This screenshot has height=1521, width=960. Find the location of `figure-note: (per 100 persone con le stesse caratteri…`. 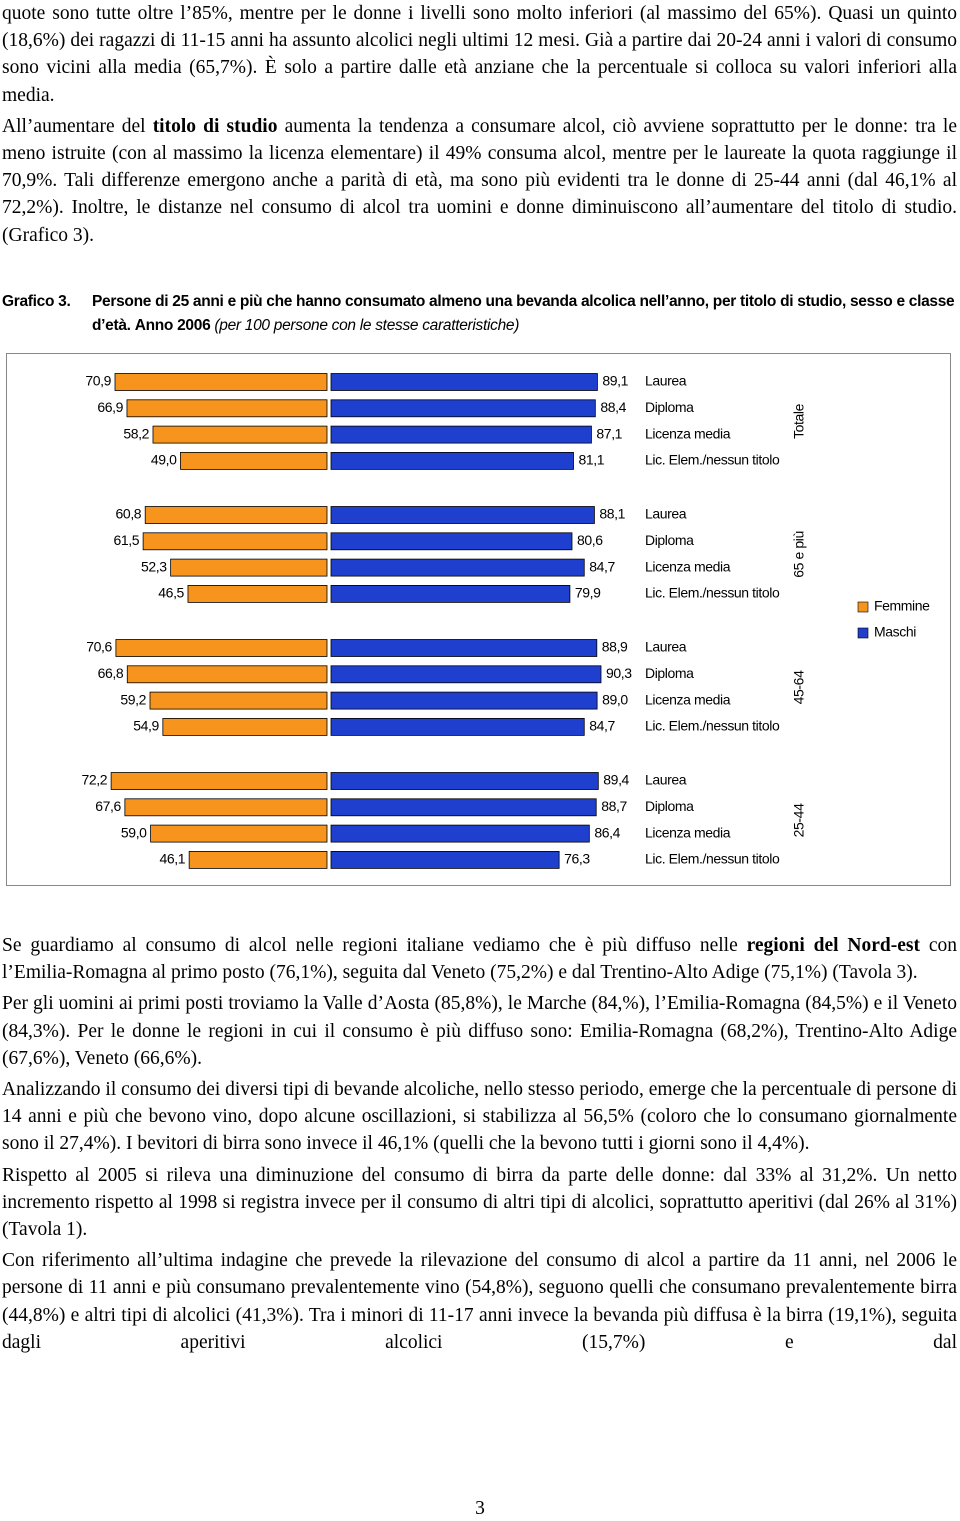

figure-note: (per 100 persone con le stesse caratteri… is located at coordinates (367, 325).